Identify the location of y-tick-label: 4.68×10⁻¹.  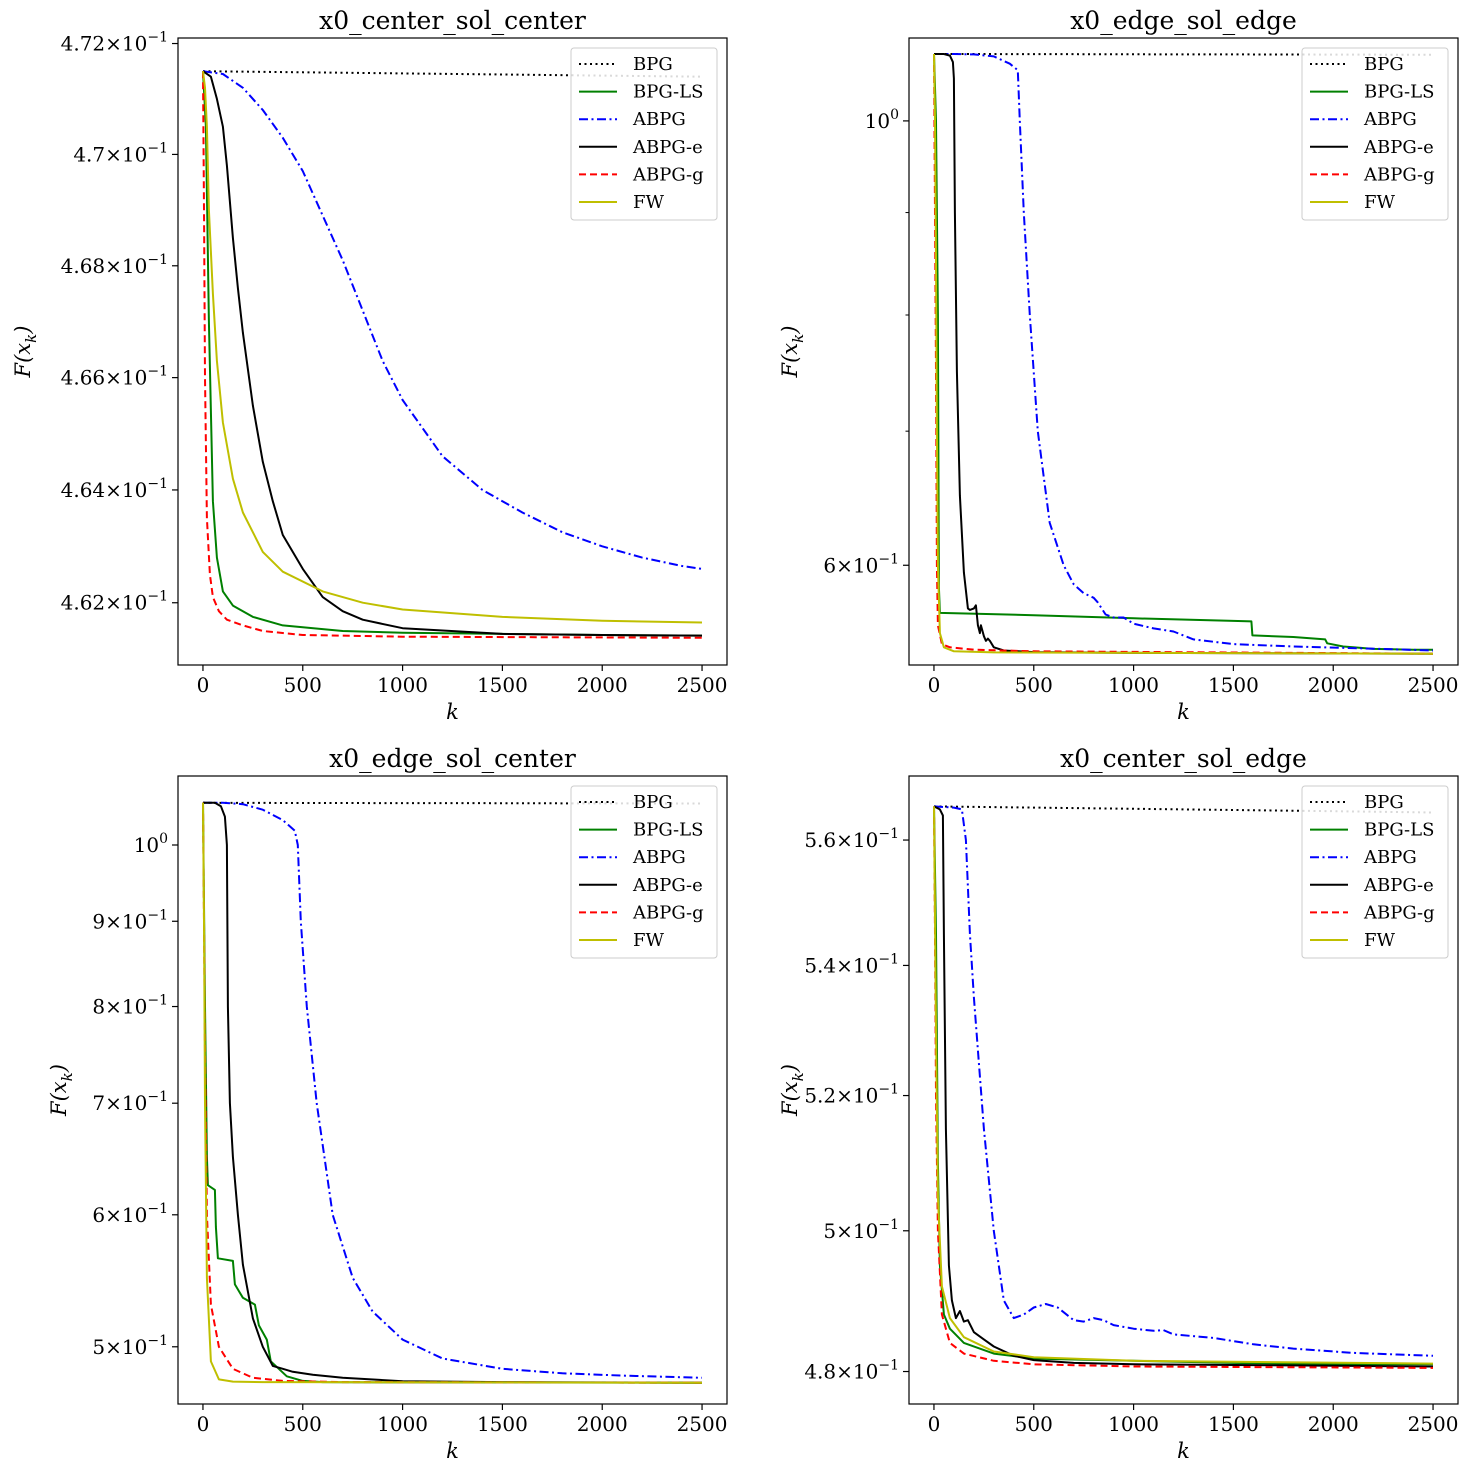
(114, 265).